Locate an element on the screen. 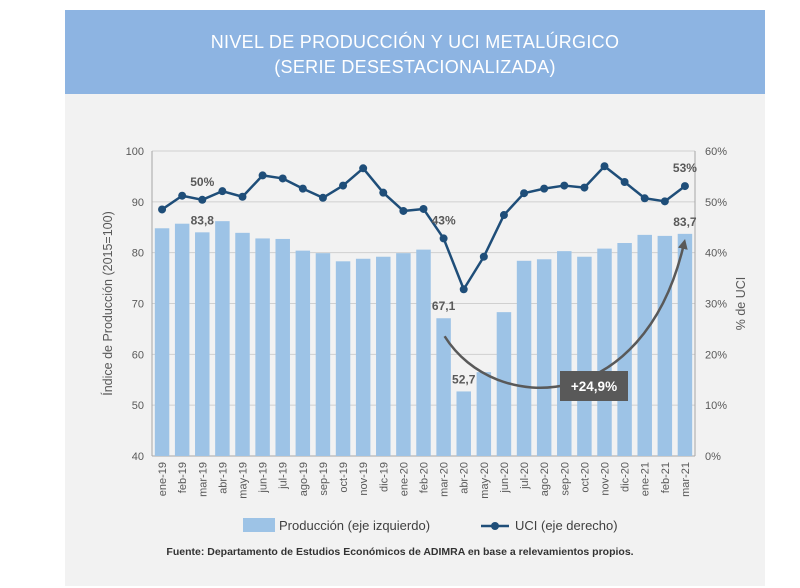  x-tick-label: mar-19 is located at coordinates (203, 479).